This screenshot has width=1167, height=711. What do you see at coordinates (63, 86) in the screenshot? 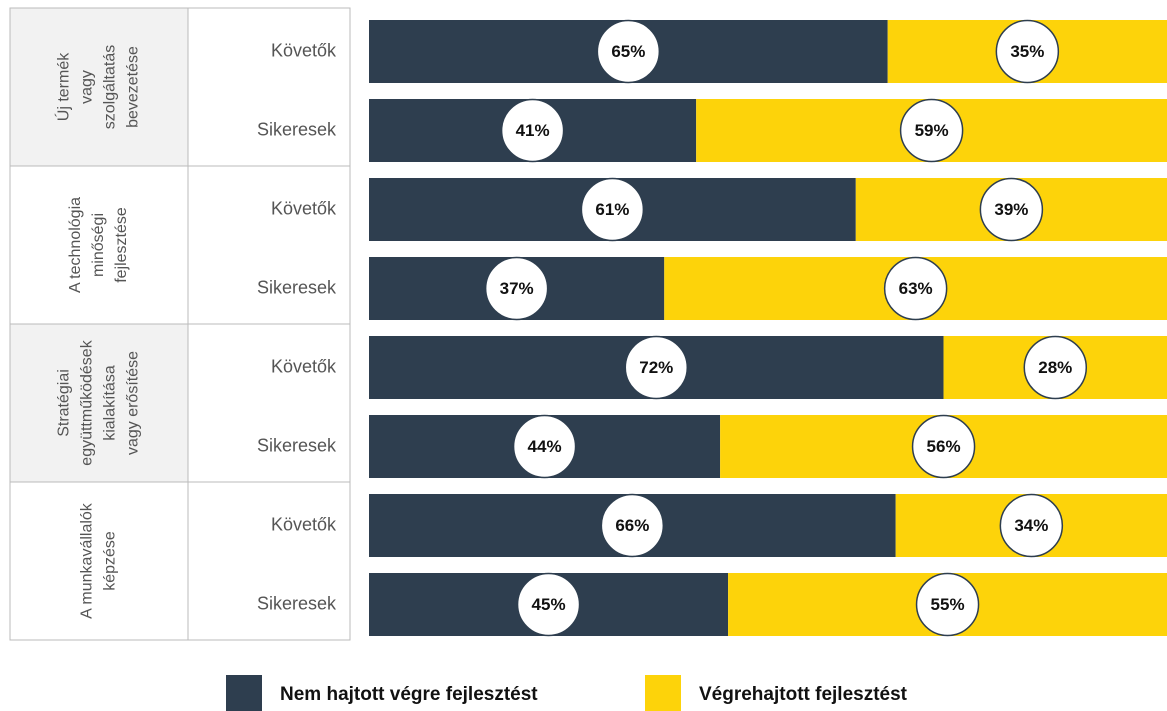
I see `group-label: Új termék` at bounding box center [63, 86].